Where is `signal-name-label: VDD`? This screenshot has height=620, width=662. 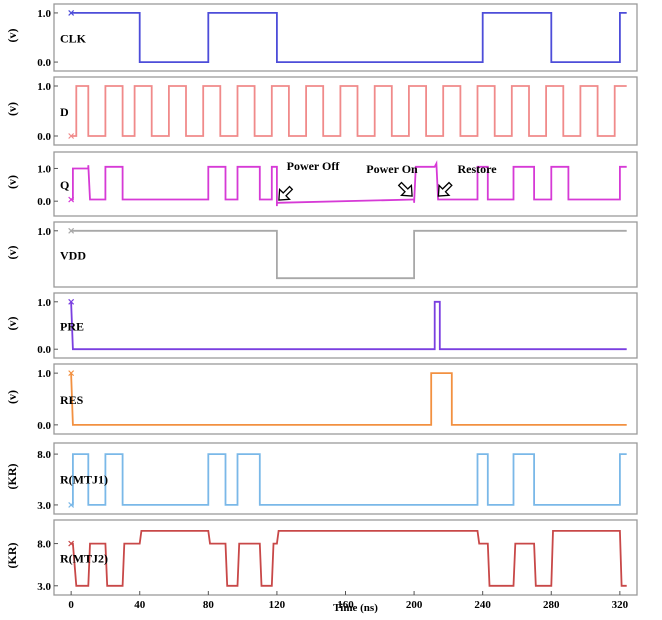
signal-name-label: VDD is located at coordinates (73, 256).